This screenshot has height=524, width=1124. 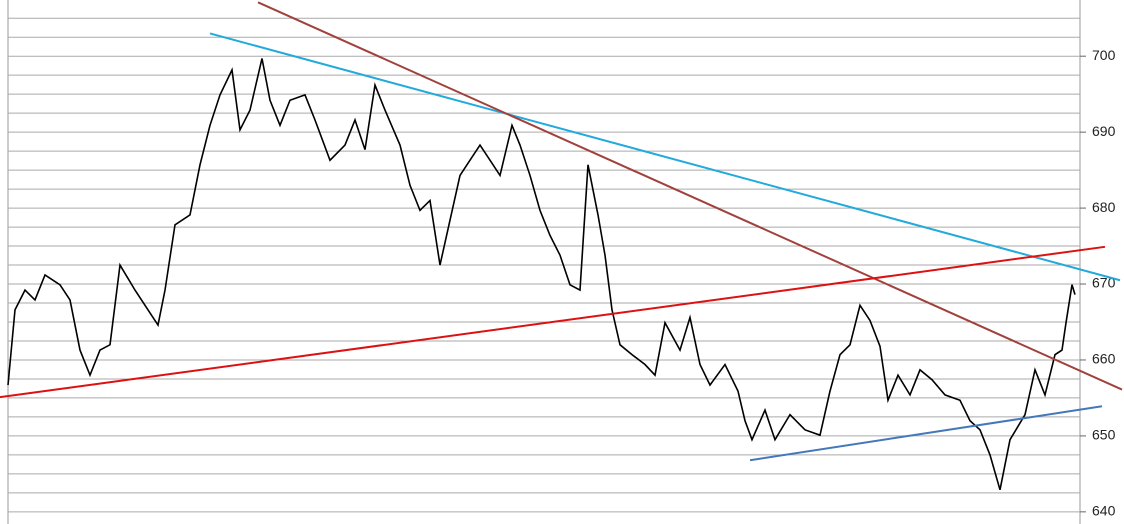 What do you see at coordinates (1104, 435) in the screenshot?
I see `y-tick-label: 650` at bounding box center [1104, 435].